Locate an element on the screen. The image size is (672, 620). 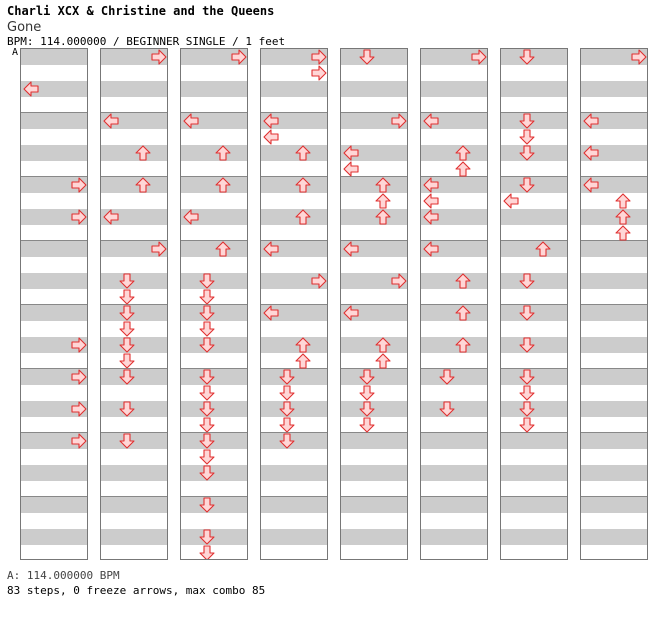
footer-bpm: A: 114.000000 BPM is located at coordinates (63, 575).